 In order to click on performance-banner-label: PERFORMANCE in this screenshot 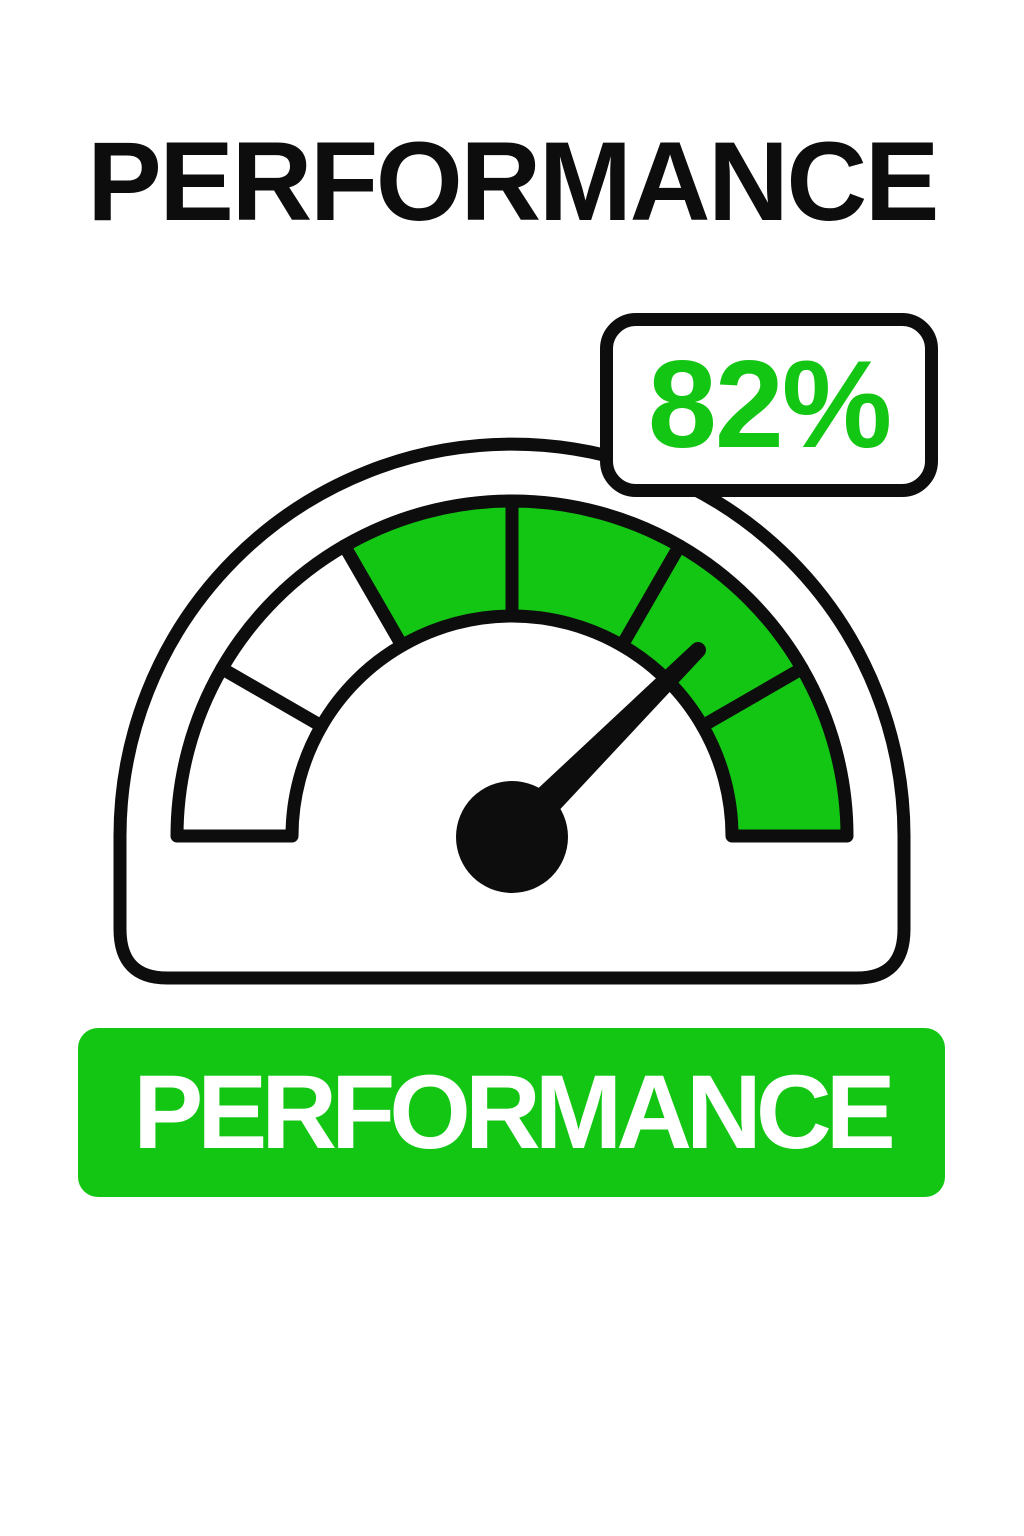, I will do `click(514, 1112)`.